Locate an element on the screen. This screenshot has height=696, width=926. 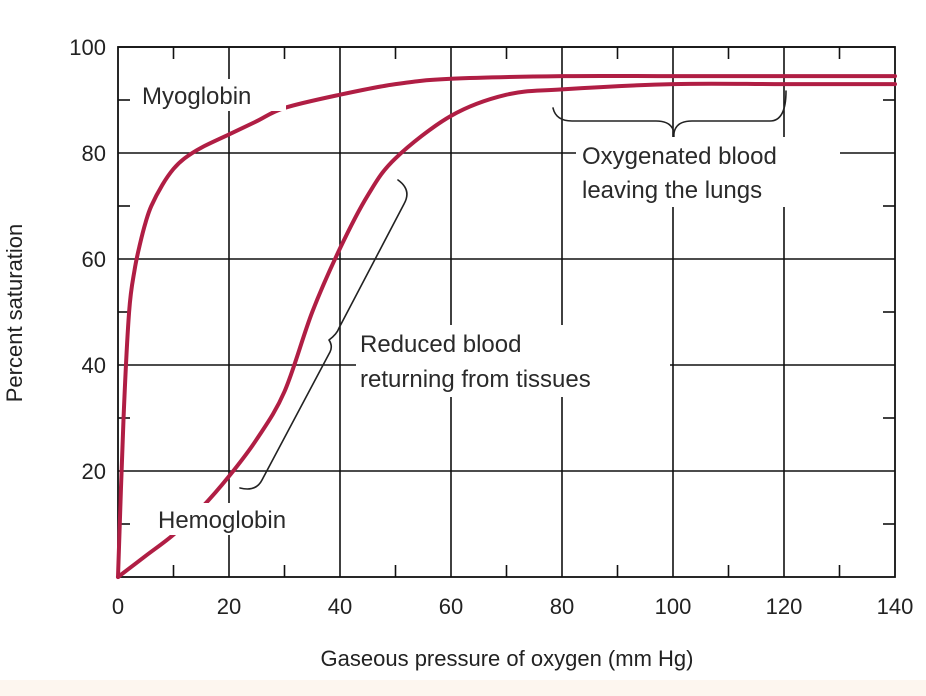
reduced-label-line1: Reduced blood is located at coordinates (440, 344).